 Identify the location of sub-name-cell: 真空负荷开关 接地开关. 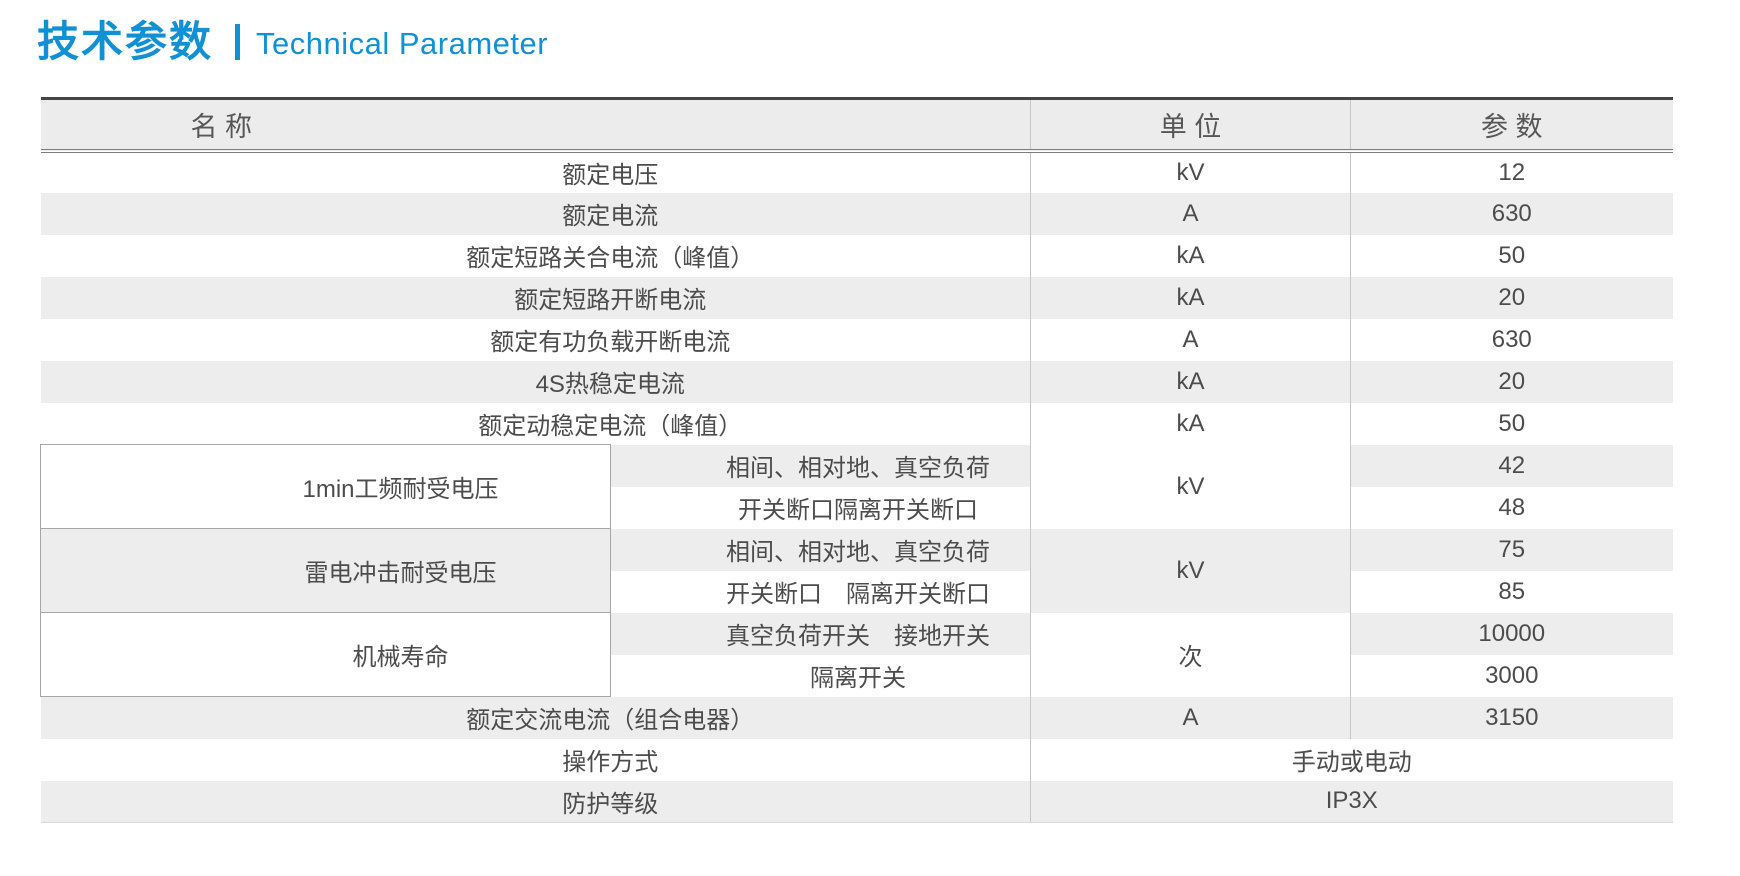
(820, 633).